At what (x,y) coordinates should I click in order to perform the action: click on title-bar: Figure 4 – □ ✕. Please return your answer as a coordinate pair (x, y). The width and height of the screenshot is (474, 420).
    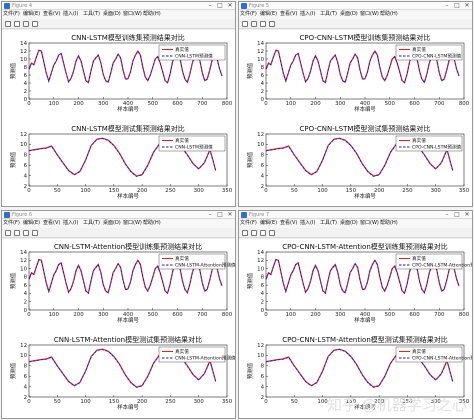
    Looking at the image, I should click on (118, 6).